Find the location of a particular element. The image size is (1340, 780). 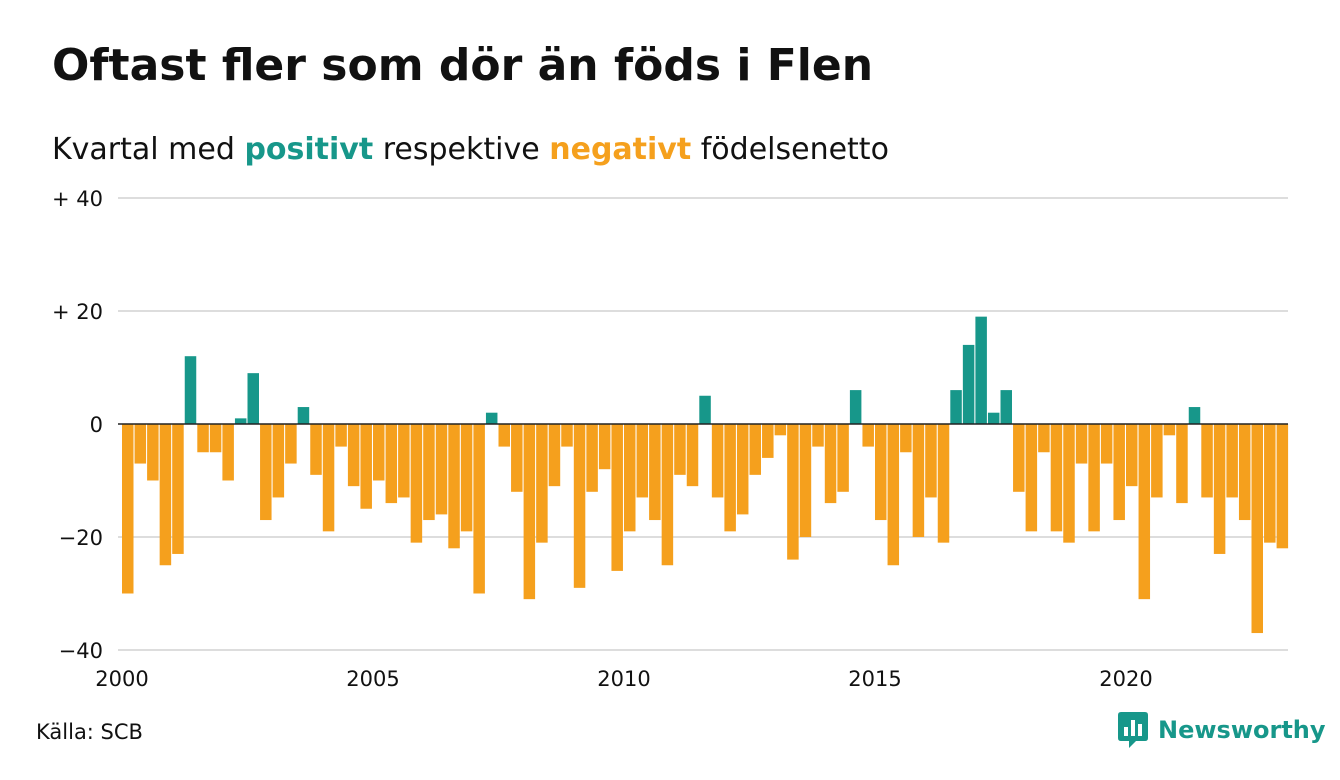

y-tick-label: + 20 is located at coordinates (77, 312).